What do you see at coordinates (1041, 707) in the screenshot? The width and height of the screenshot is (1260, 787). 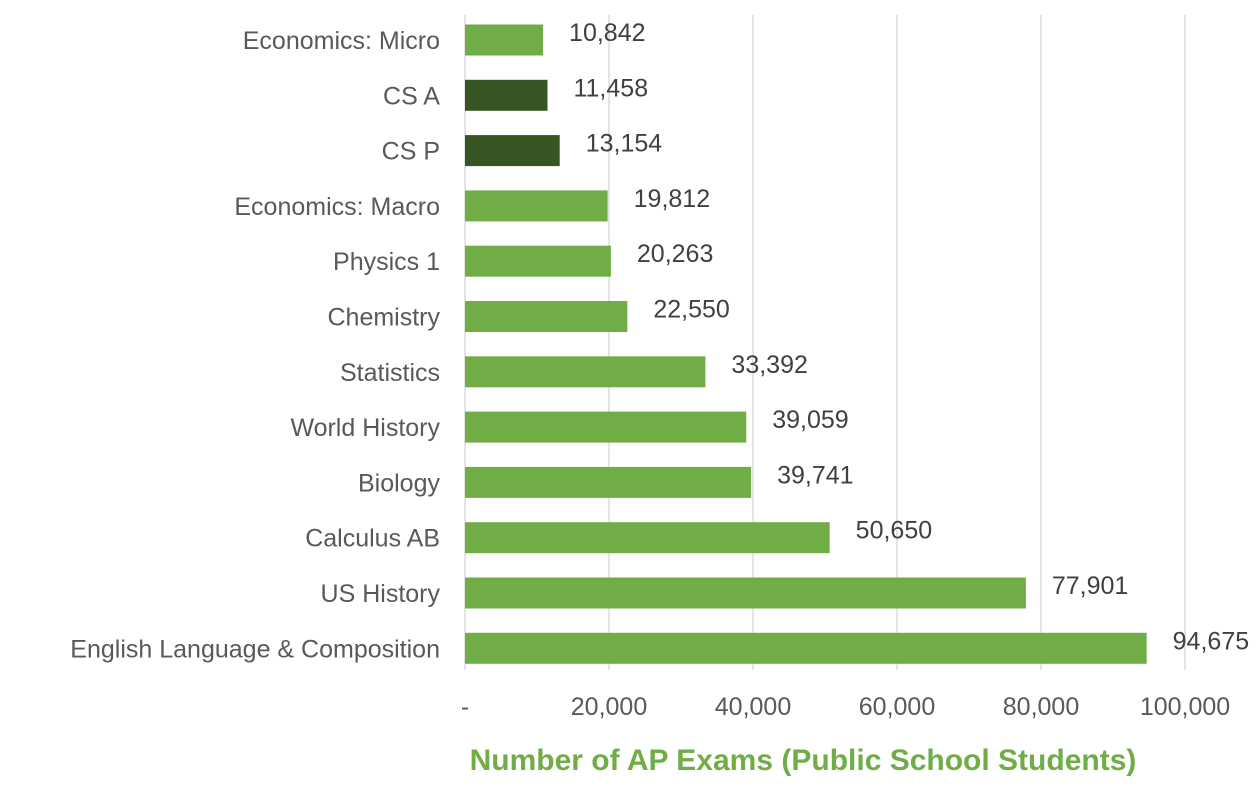 I see `x-tick-label: 80,000` at bounding box center [1041, 707].